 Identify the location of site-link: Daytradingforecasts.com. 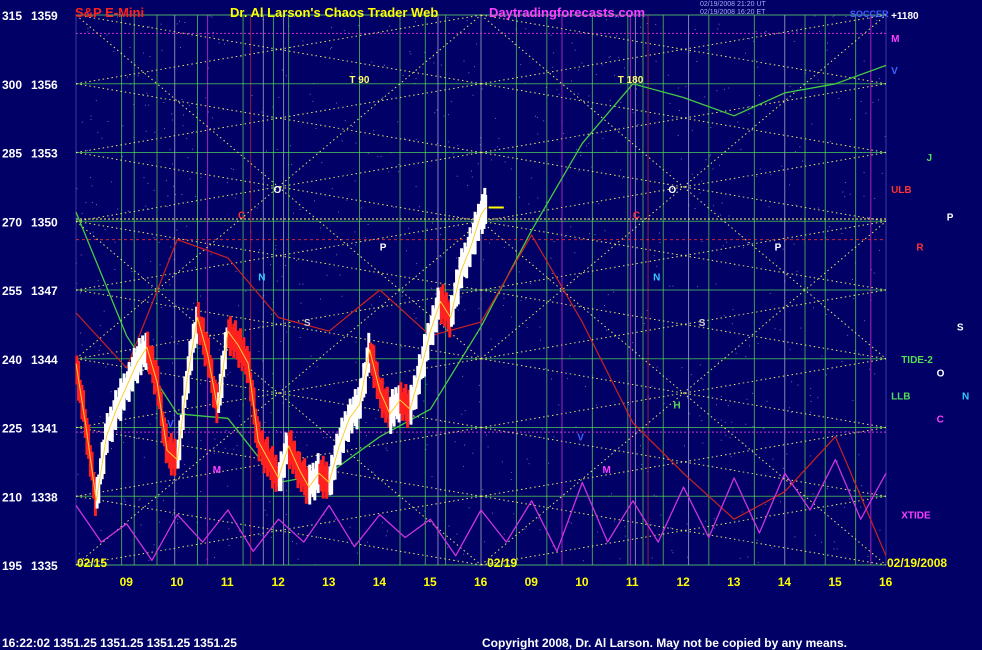
(567, 12).